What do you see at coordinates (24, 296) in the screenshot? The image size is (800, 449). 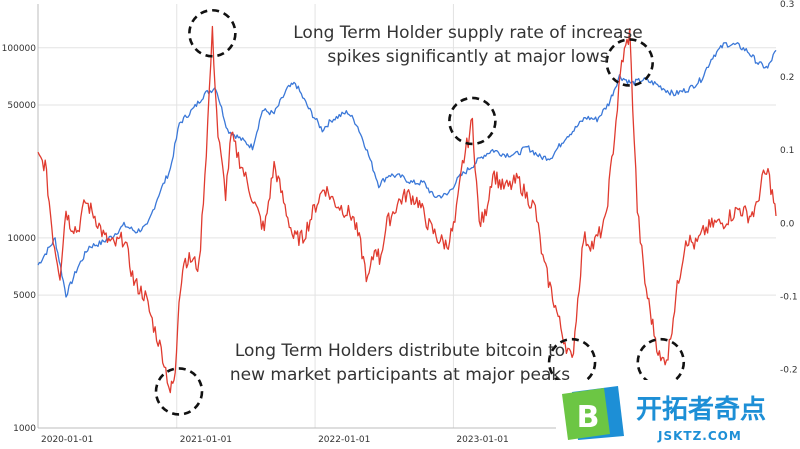 I see `y-left-tick-label-1: 5000` at bounding box center [24, 296].